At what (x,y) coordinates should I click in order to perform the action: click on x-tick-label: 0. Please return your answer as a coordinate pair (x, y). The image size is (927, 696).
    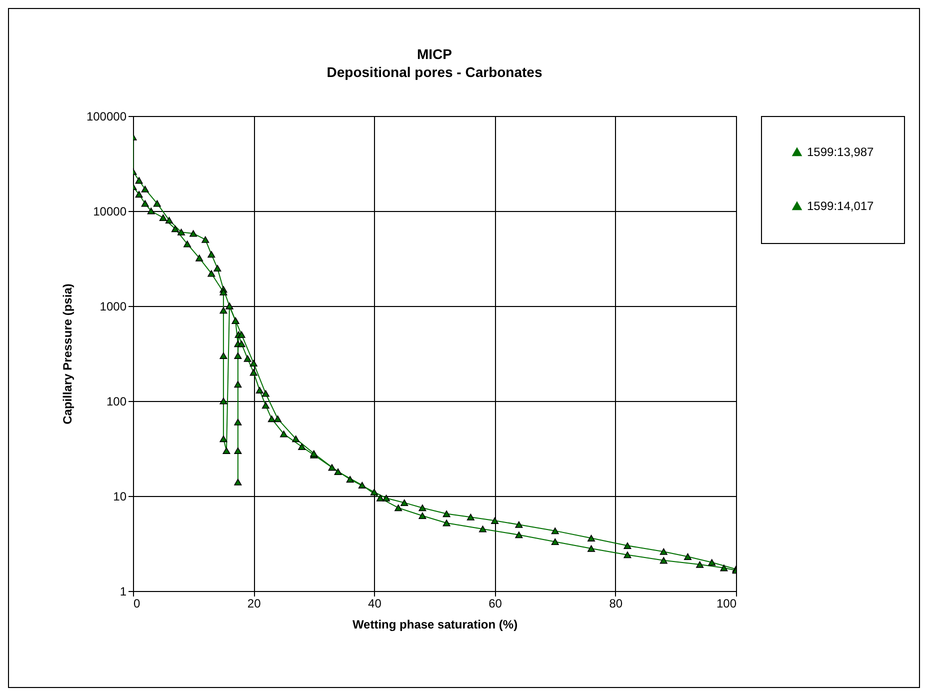
    Looking at the image, I should click on (137, 603).